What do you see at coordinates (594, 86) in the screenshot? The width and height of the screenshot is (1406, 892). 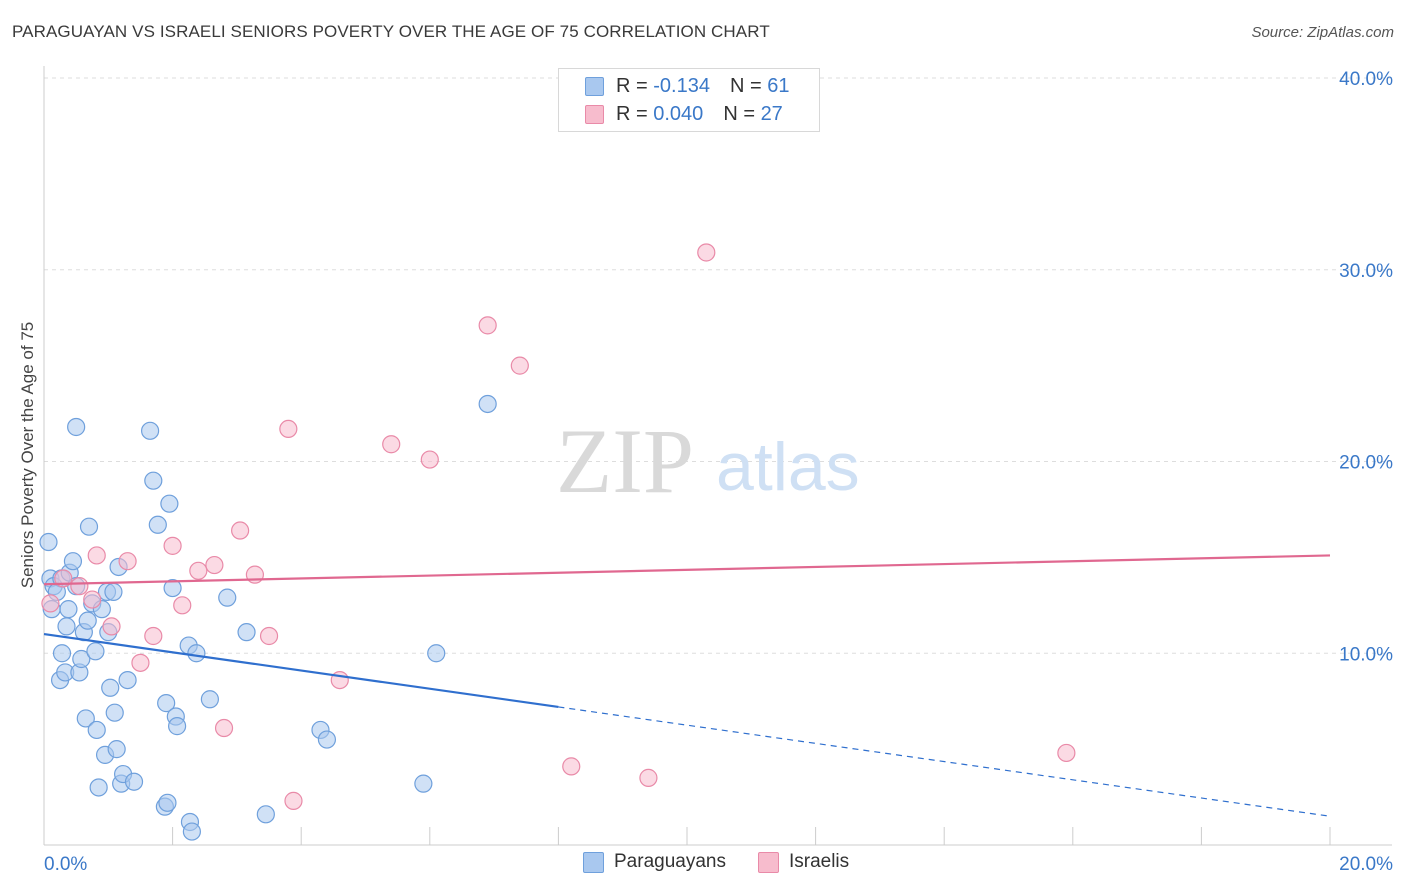 I see `legend-swatch-paraguayans` at bounding box center [594, 86].